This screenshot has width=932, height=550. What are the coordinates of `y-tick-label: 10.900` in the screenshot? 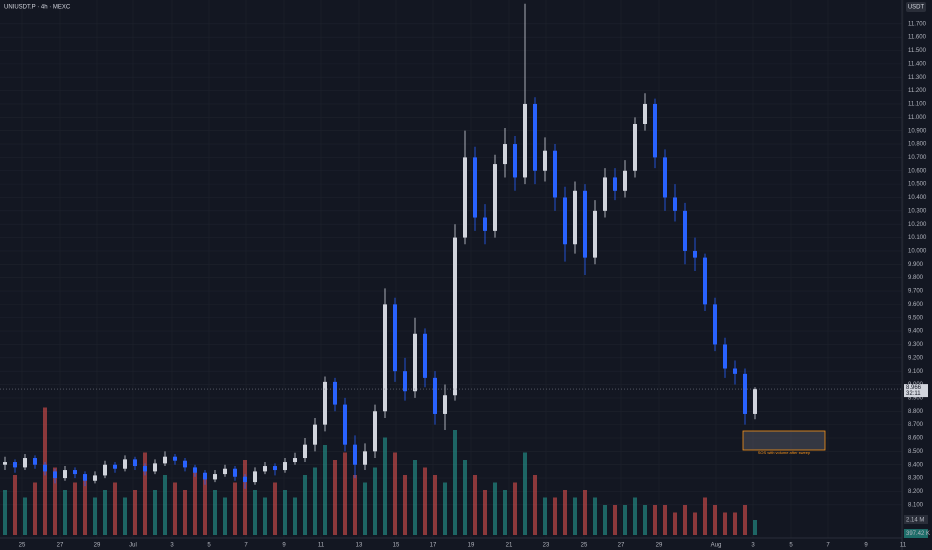 It's located at (917, 131).